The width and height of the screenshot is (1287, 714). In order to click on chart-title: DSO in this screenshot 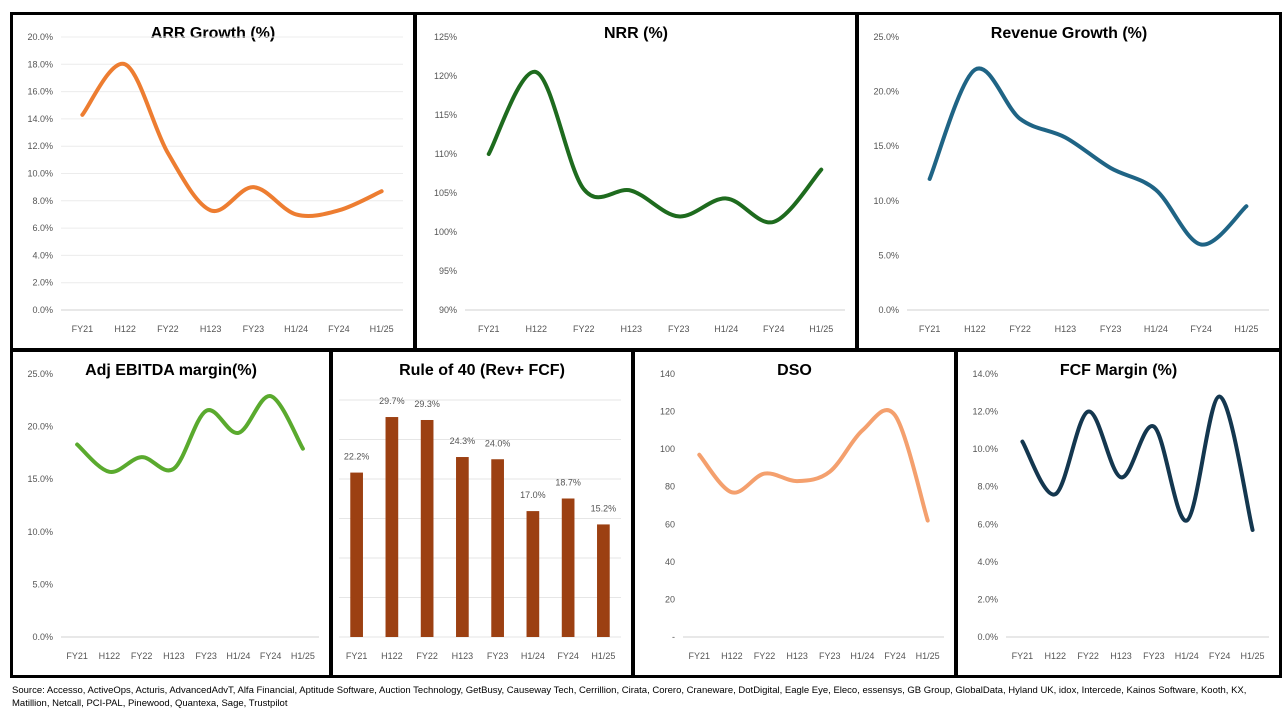, I will do `click(794, 370)`.